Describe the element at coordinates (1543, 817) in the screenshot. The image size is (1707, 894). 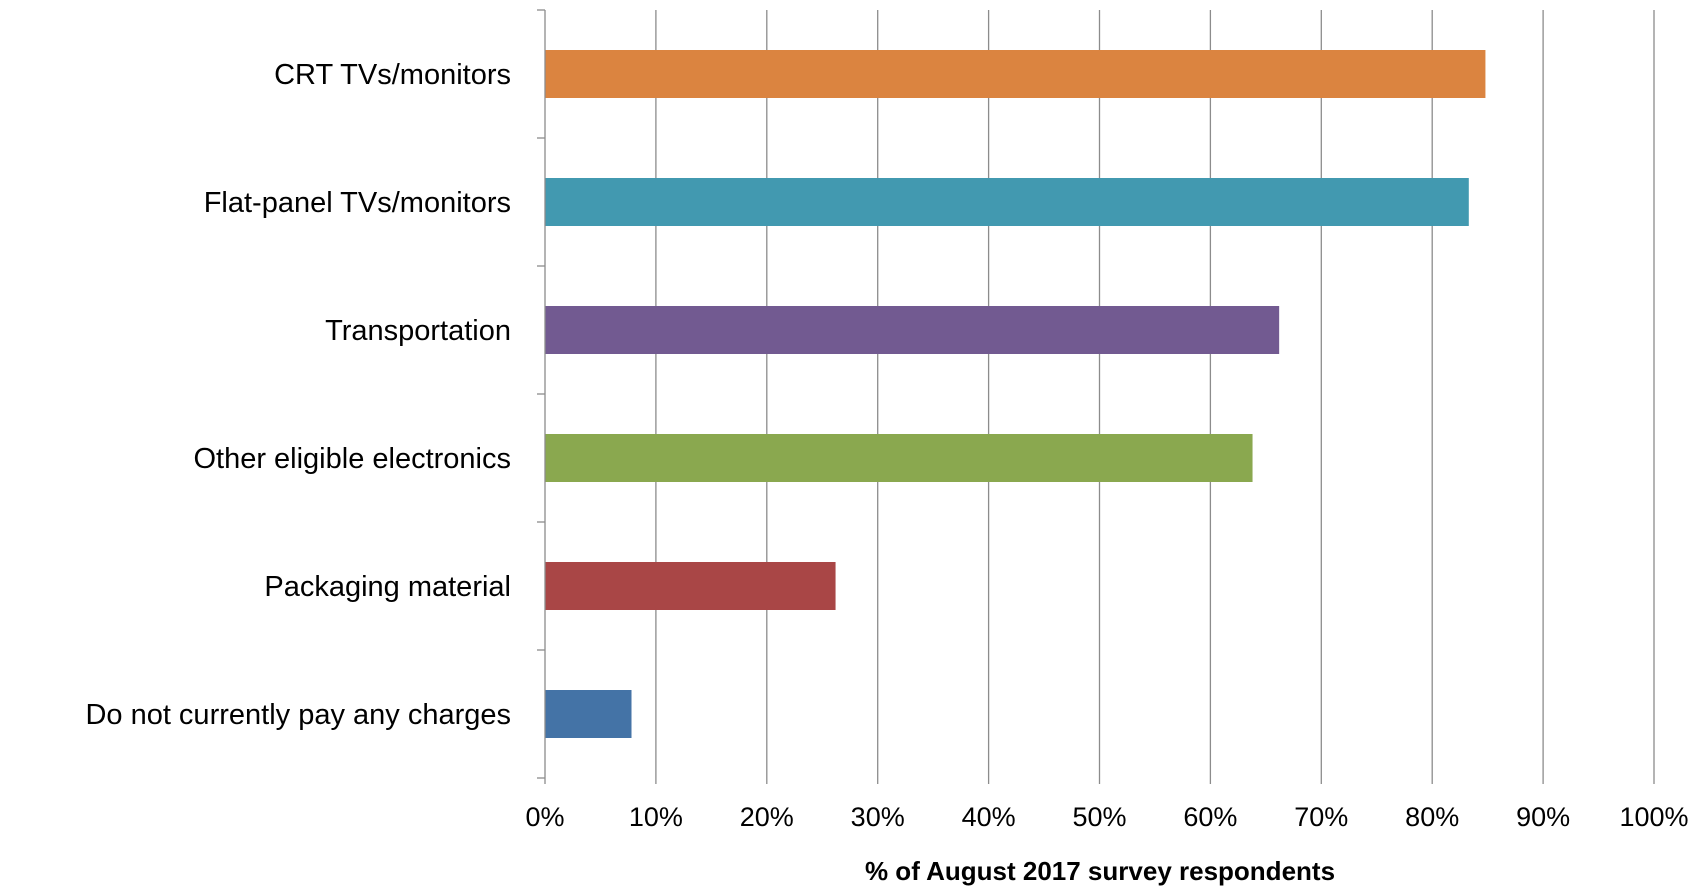
I see `x-tick-label: 90%` at that location.